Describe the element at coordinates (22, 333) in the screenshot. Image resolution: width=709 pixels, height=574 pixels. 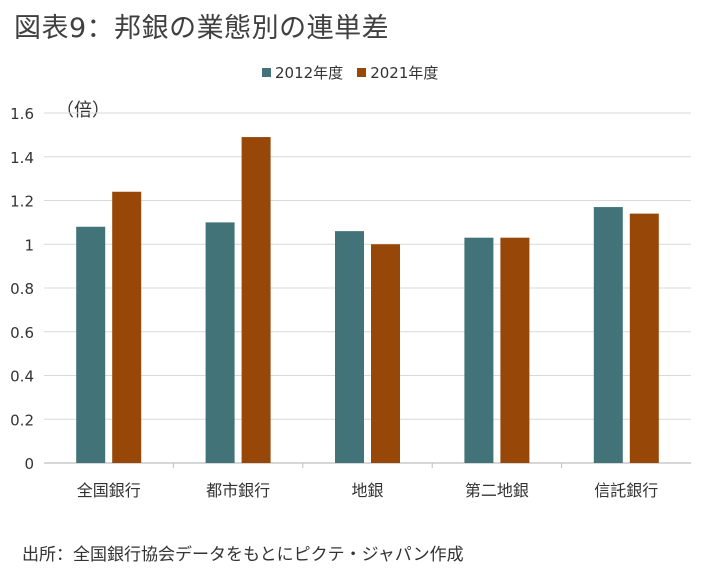
I see `y-tick-label: 0.6` at that location.